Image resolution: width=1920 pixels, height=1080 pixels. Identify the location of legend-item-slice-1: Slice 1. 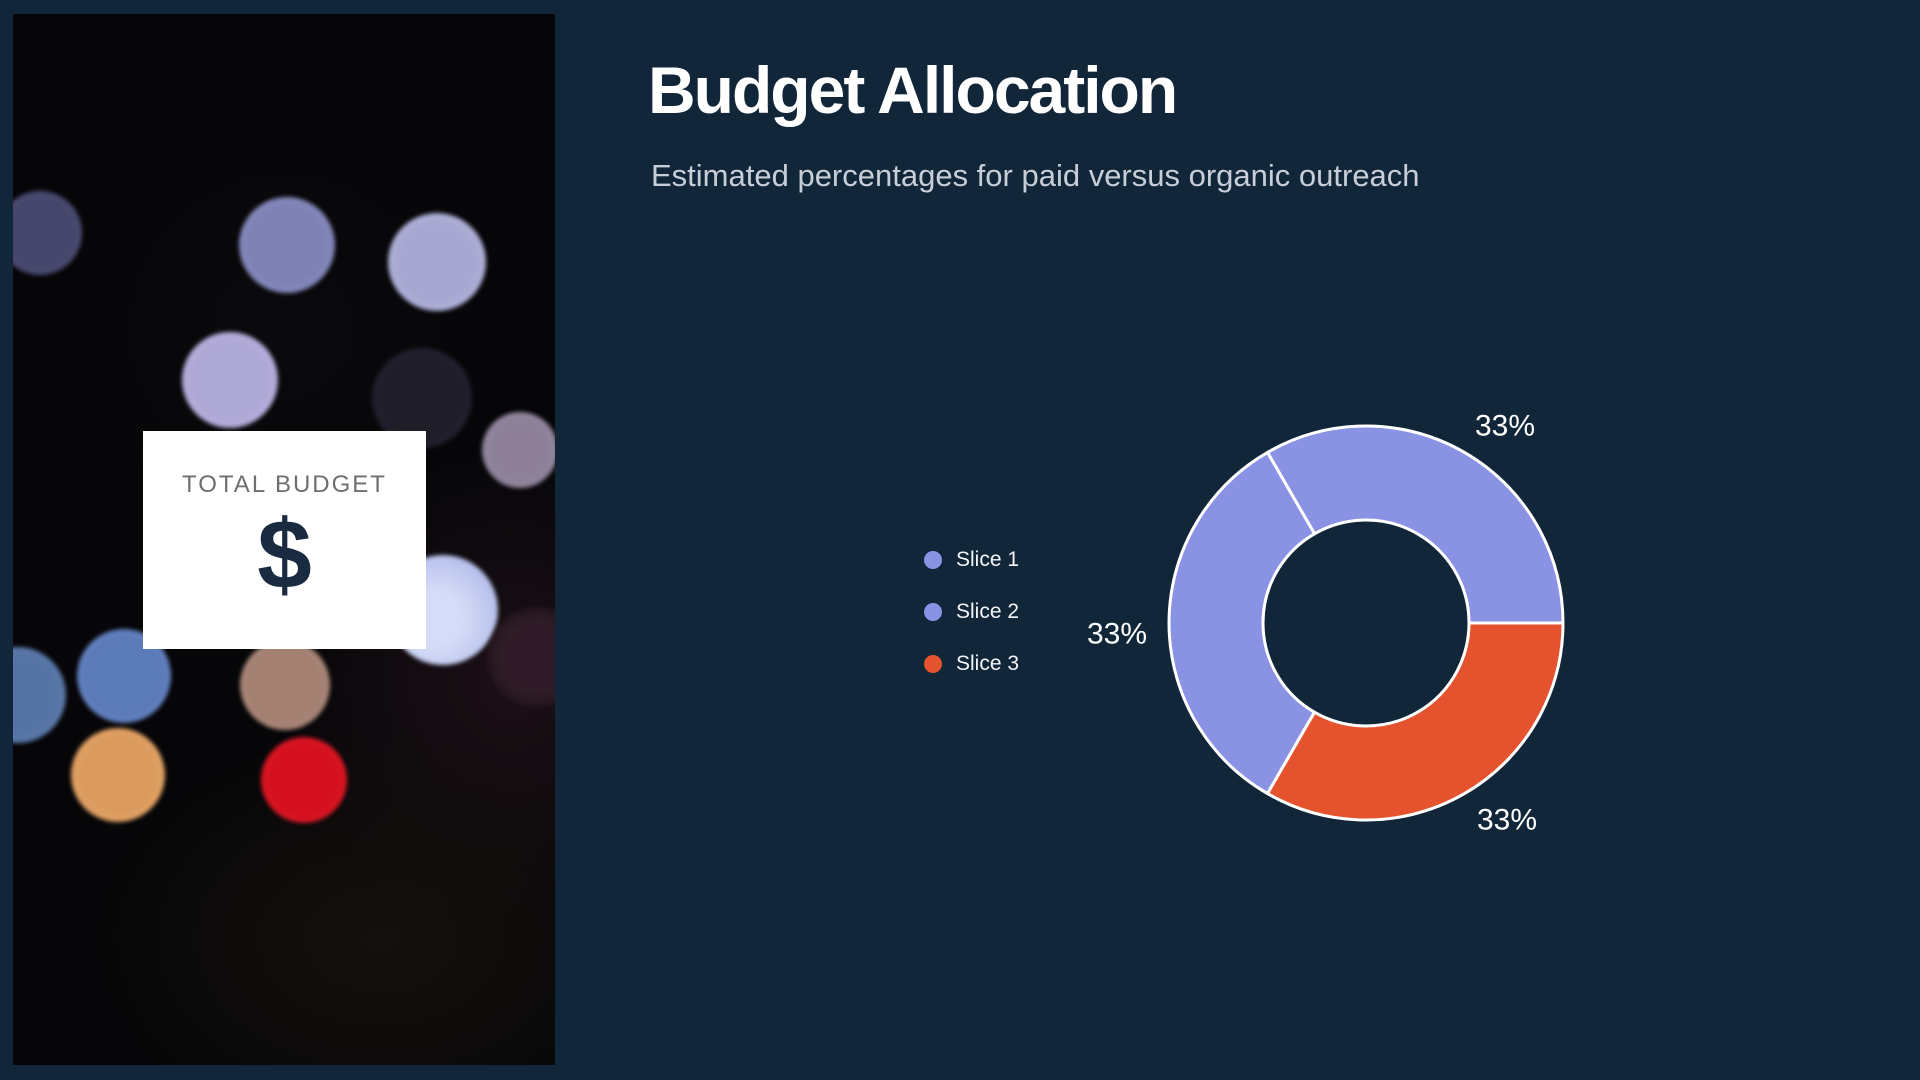
(971, 560).